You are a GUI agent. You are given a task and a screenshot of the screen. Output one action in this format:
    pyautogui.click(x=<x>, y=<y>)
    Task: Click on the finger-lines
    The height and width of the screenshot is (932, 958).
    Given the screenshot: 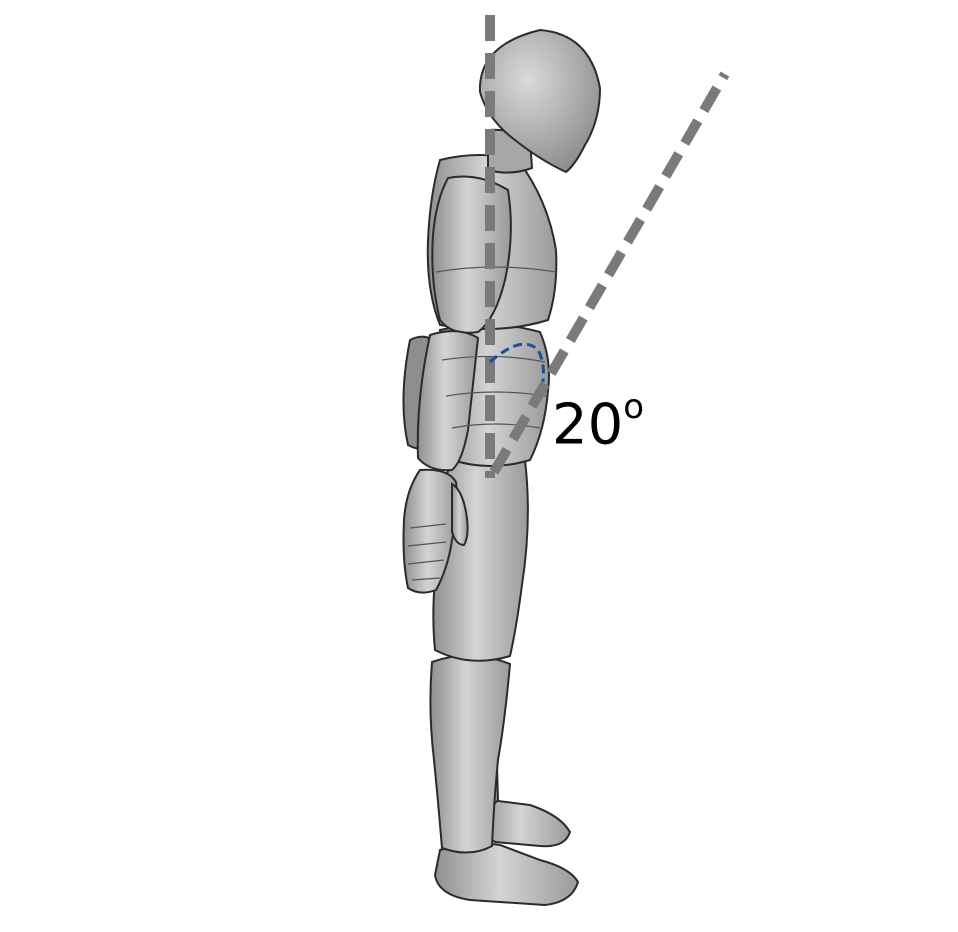 What is the action you would take?
    pyautogui.click(x=427, y=552)
    